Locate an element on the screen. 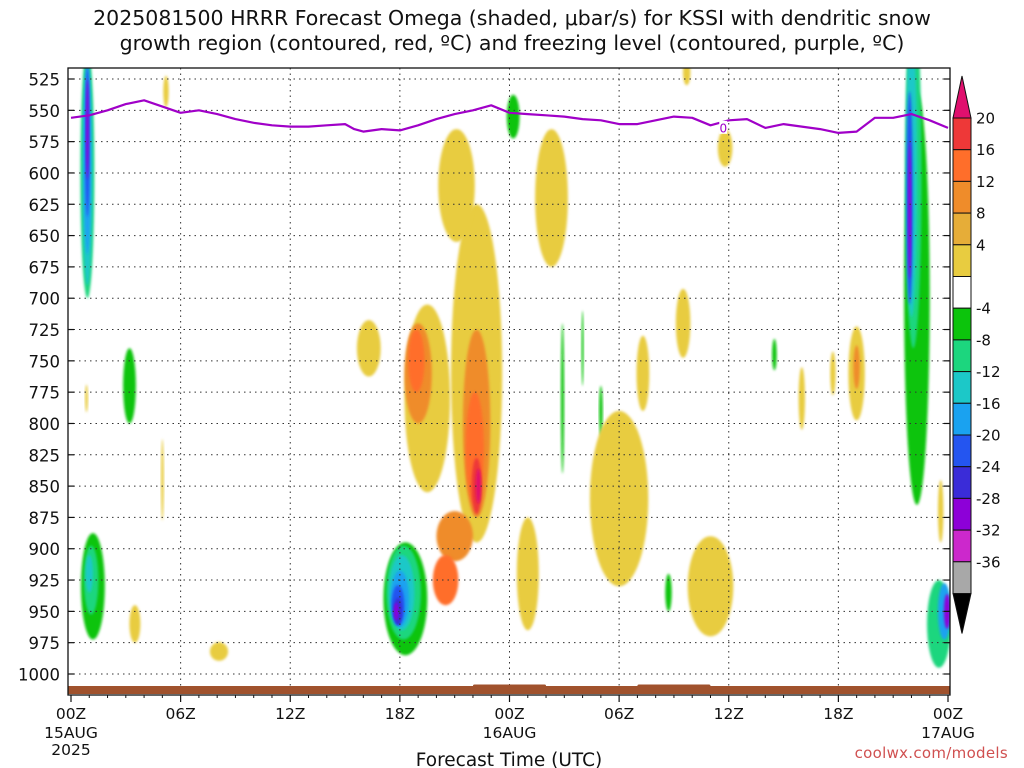 The height and width of the screenshot is (768, 1024). y-tick-label: 975 is located at coordinates (45, 643).